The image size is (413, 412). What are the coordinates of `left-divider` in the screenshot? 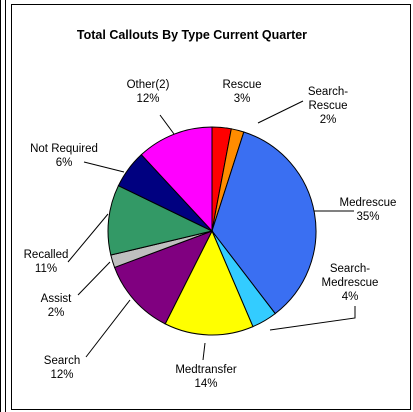 It's located at (3, 206).